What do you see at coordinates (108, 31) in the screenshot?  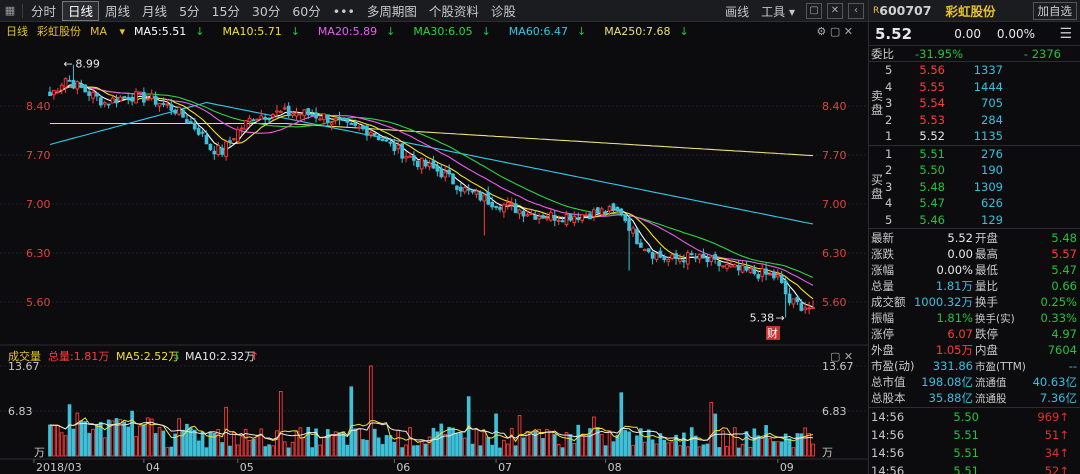 I see `indicator-select: MA ▾` at bounding box center [108, 31].